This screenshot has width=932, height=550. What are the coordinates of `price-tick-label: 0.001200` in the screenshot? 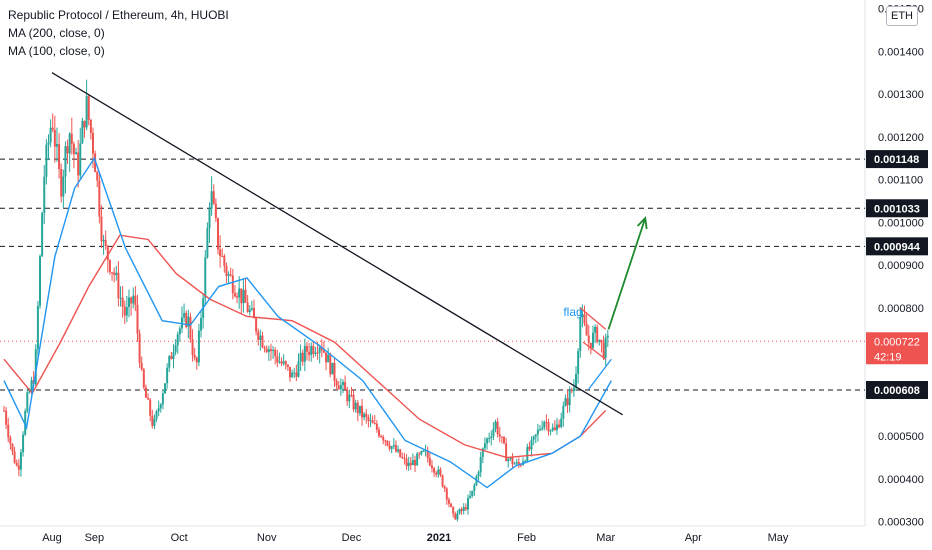 It's located at (901, 138).